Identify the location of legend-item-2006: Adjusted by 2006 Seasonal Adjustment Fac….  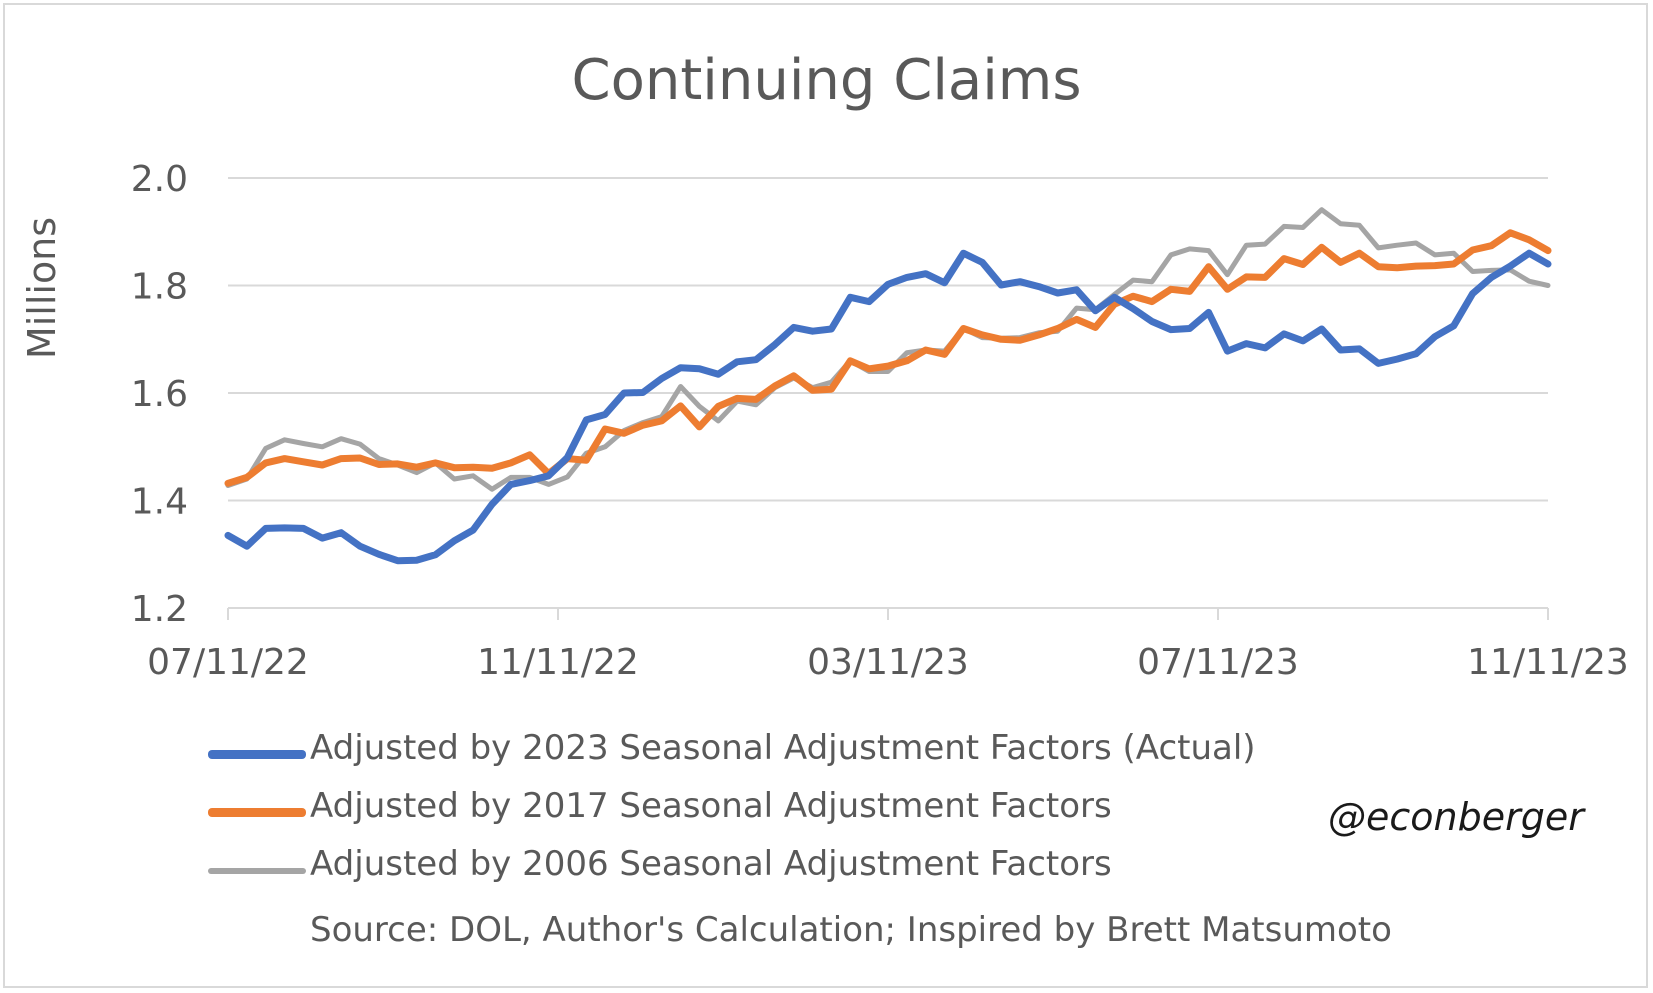
(808, 869).